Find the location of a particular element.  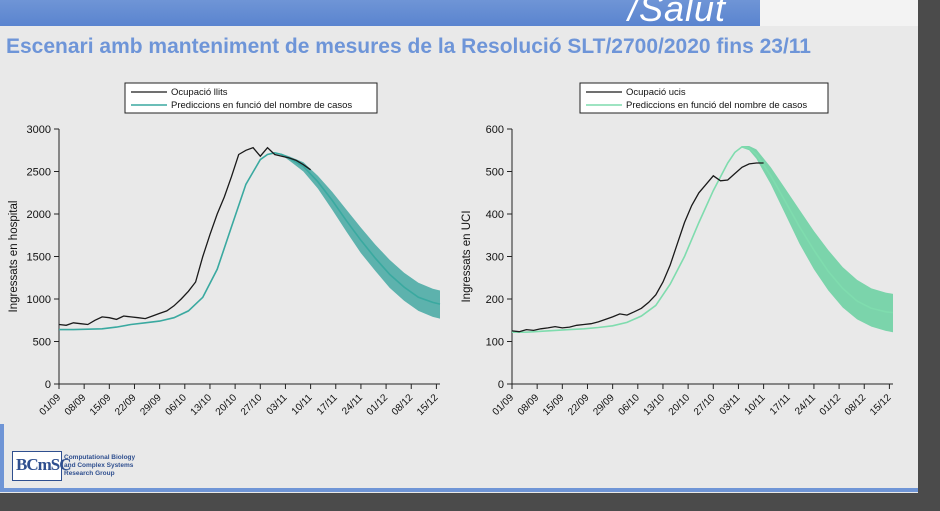

brand-label: /Salut is located at coordinates (677, 14).